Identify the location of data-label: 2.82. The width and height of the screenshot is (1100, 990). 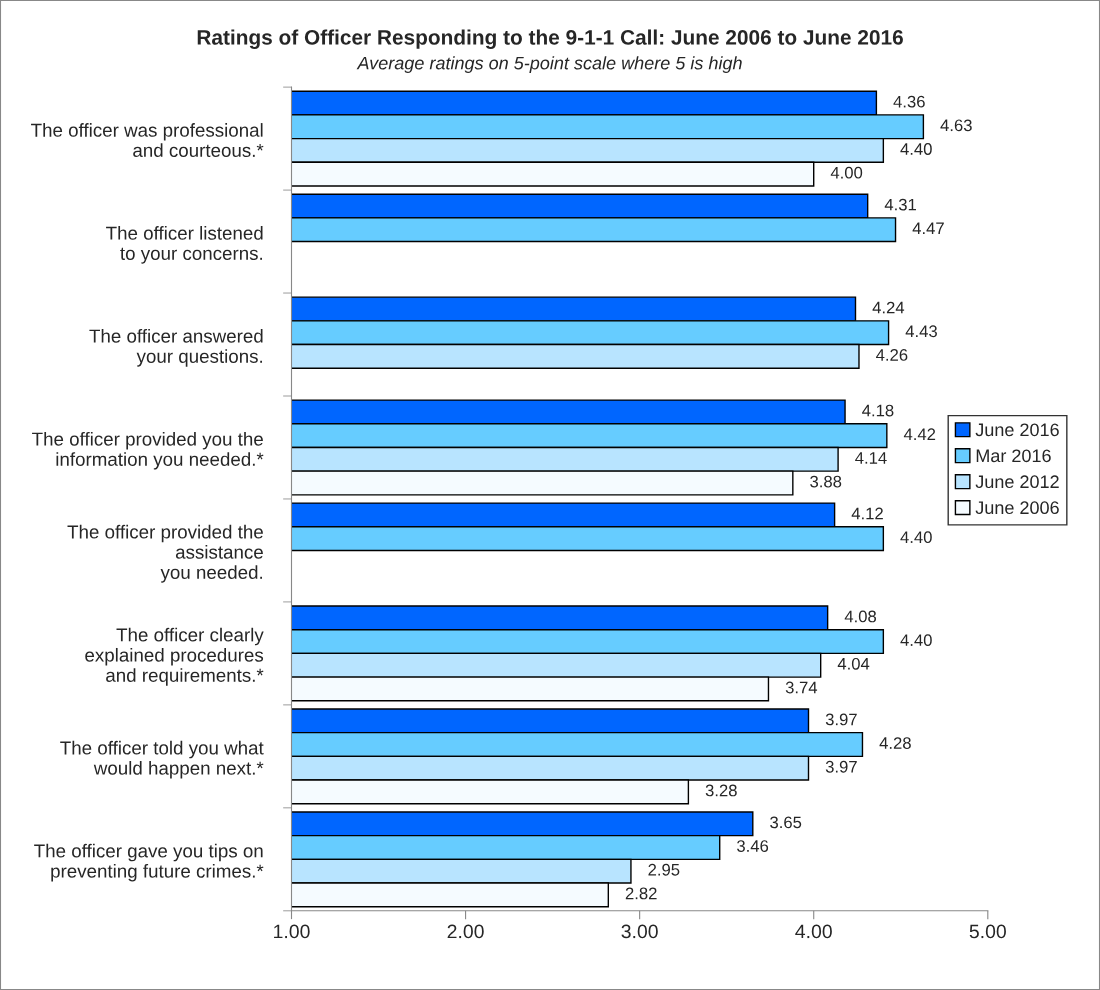
(641, 893).